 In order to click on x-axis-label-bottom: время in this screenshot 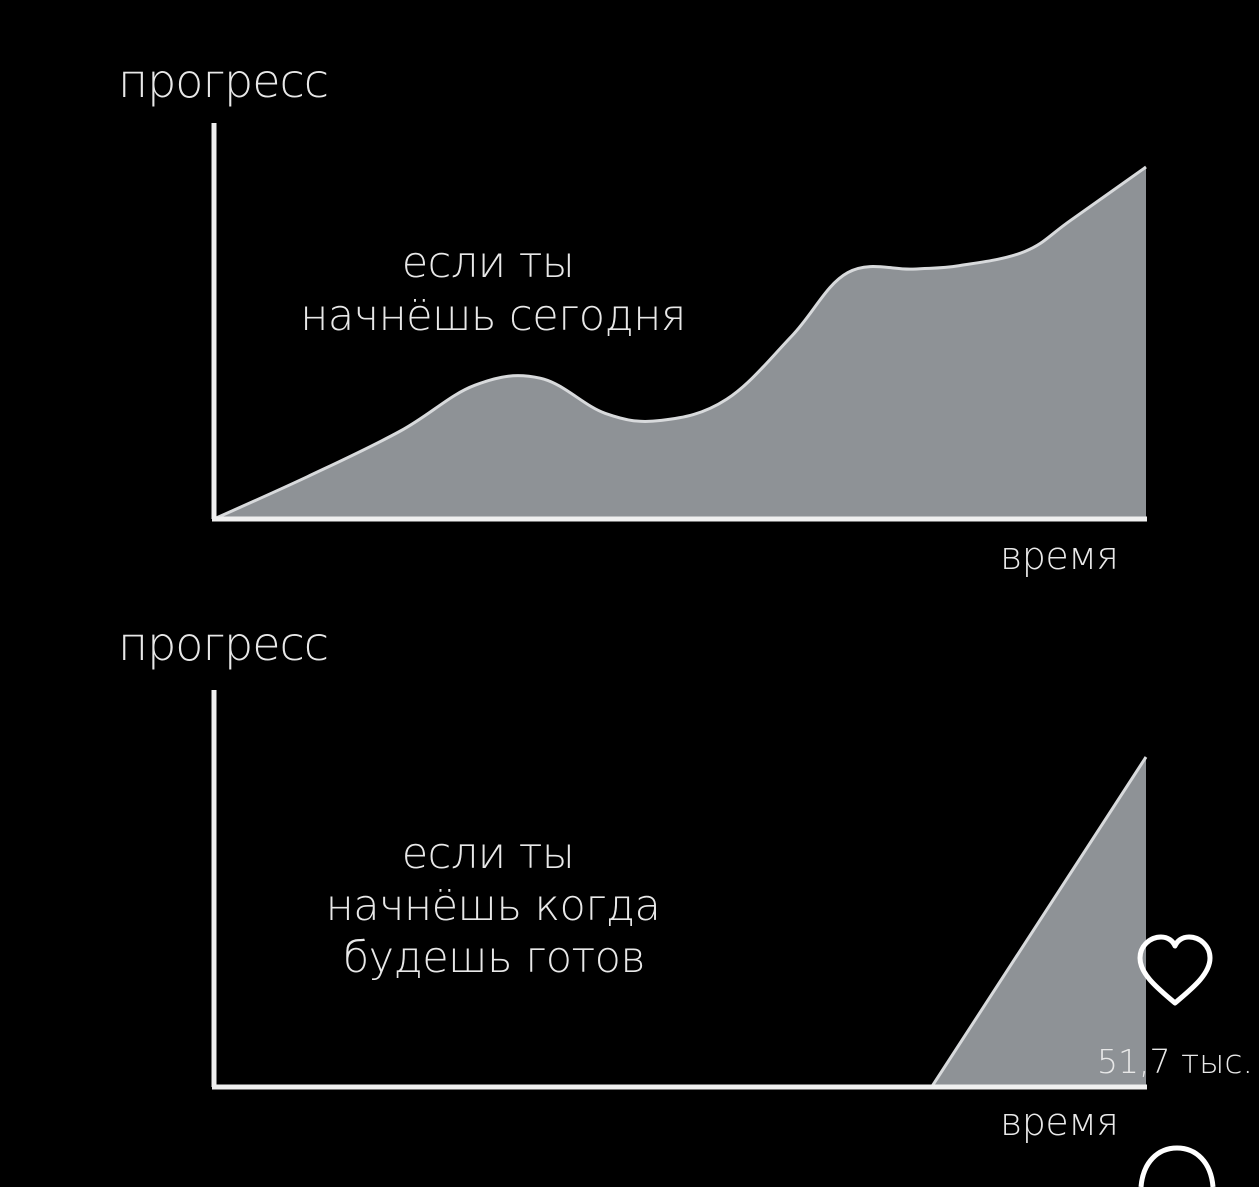, I will do `click(1059, 1122)`.